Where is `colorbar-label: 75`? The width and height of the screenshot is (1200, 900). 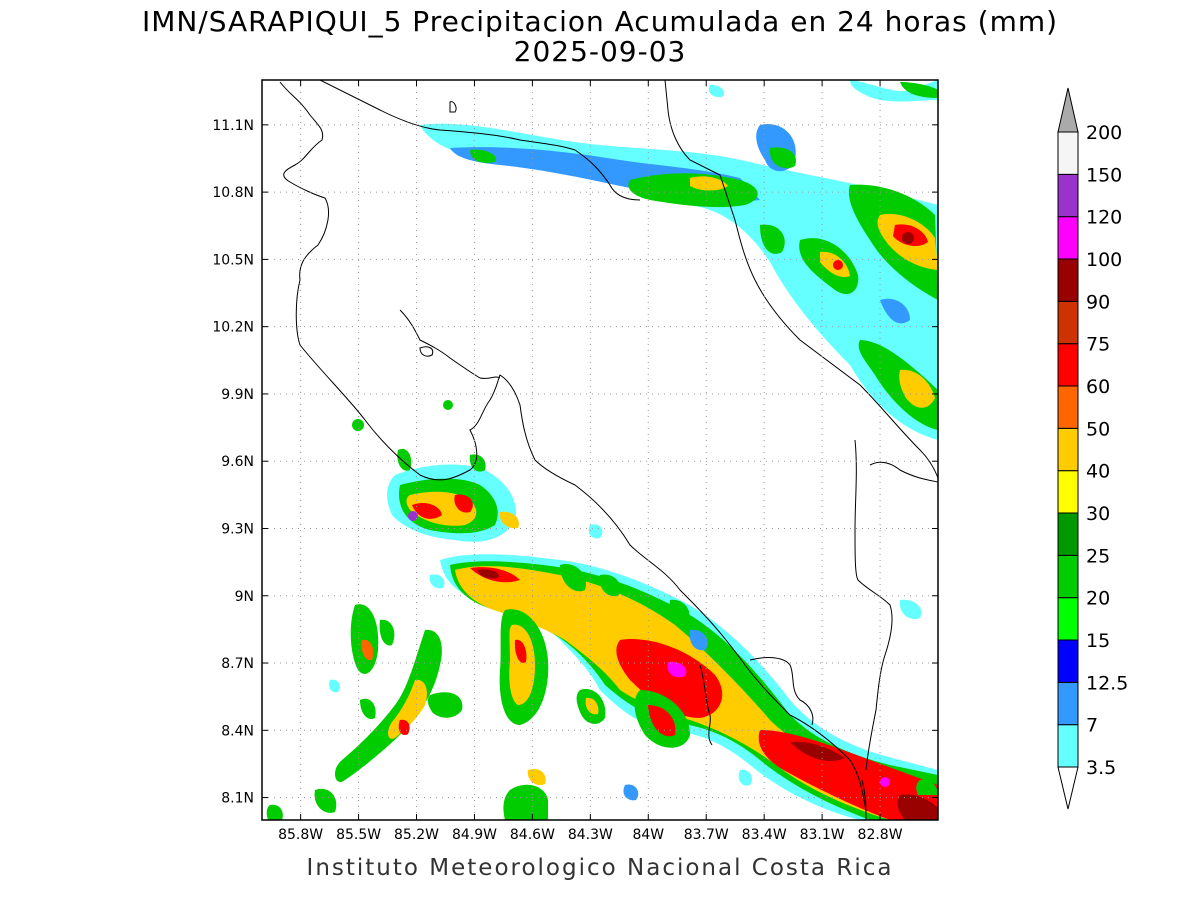
colorbar-label: 75 is located at coordinates (1098, 345).